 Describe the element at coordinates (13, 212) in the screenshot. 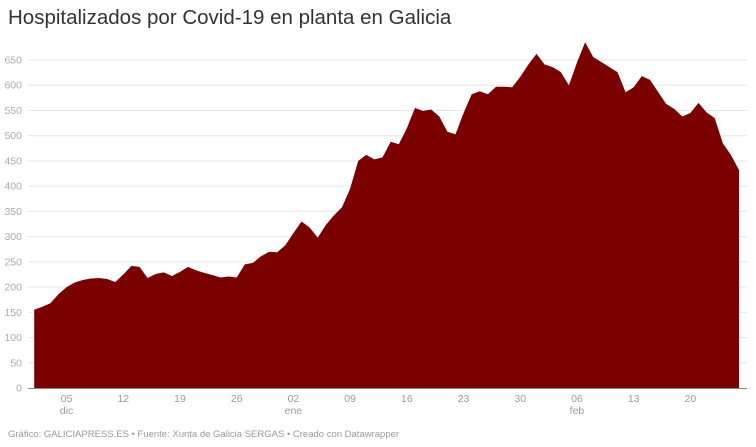

I see `y-tick-label: 350` at that location.